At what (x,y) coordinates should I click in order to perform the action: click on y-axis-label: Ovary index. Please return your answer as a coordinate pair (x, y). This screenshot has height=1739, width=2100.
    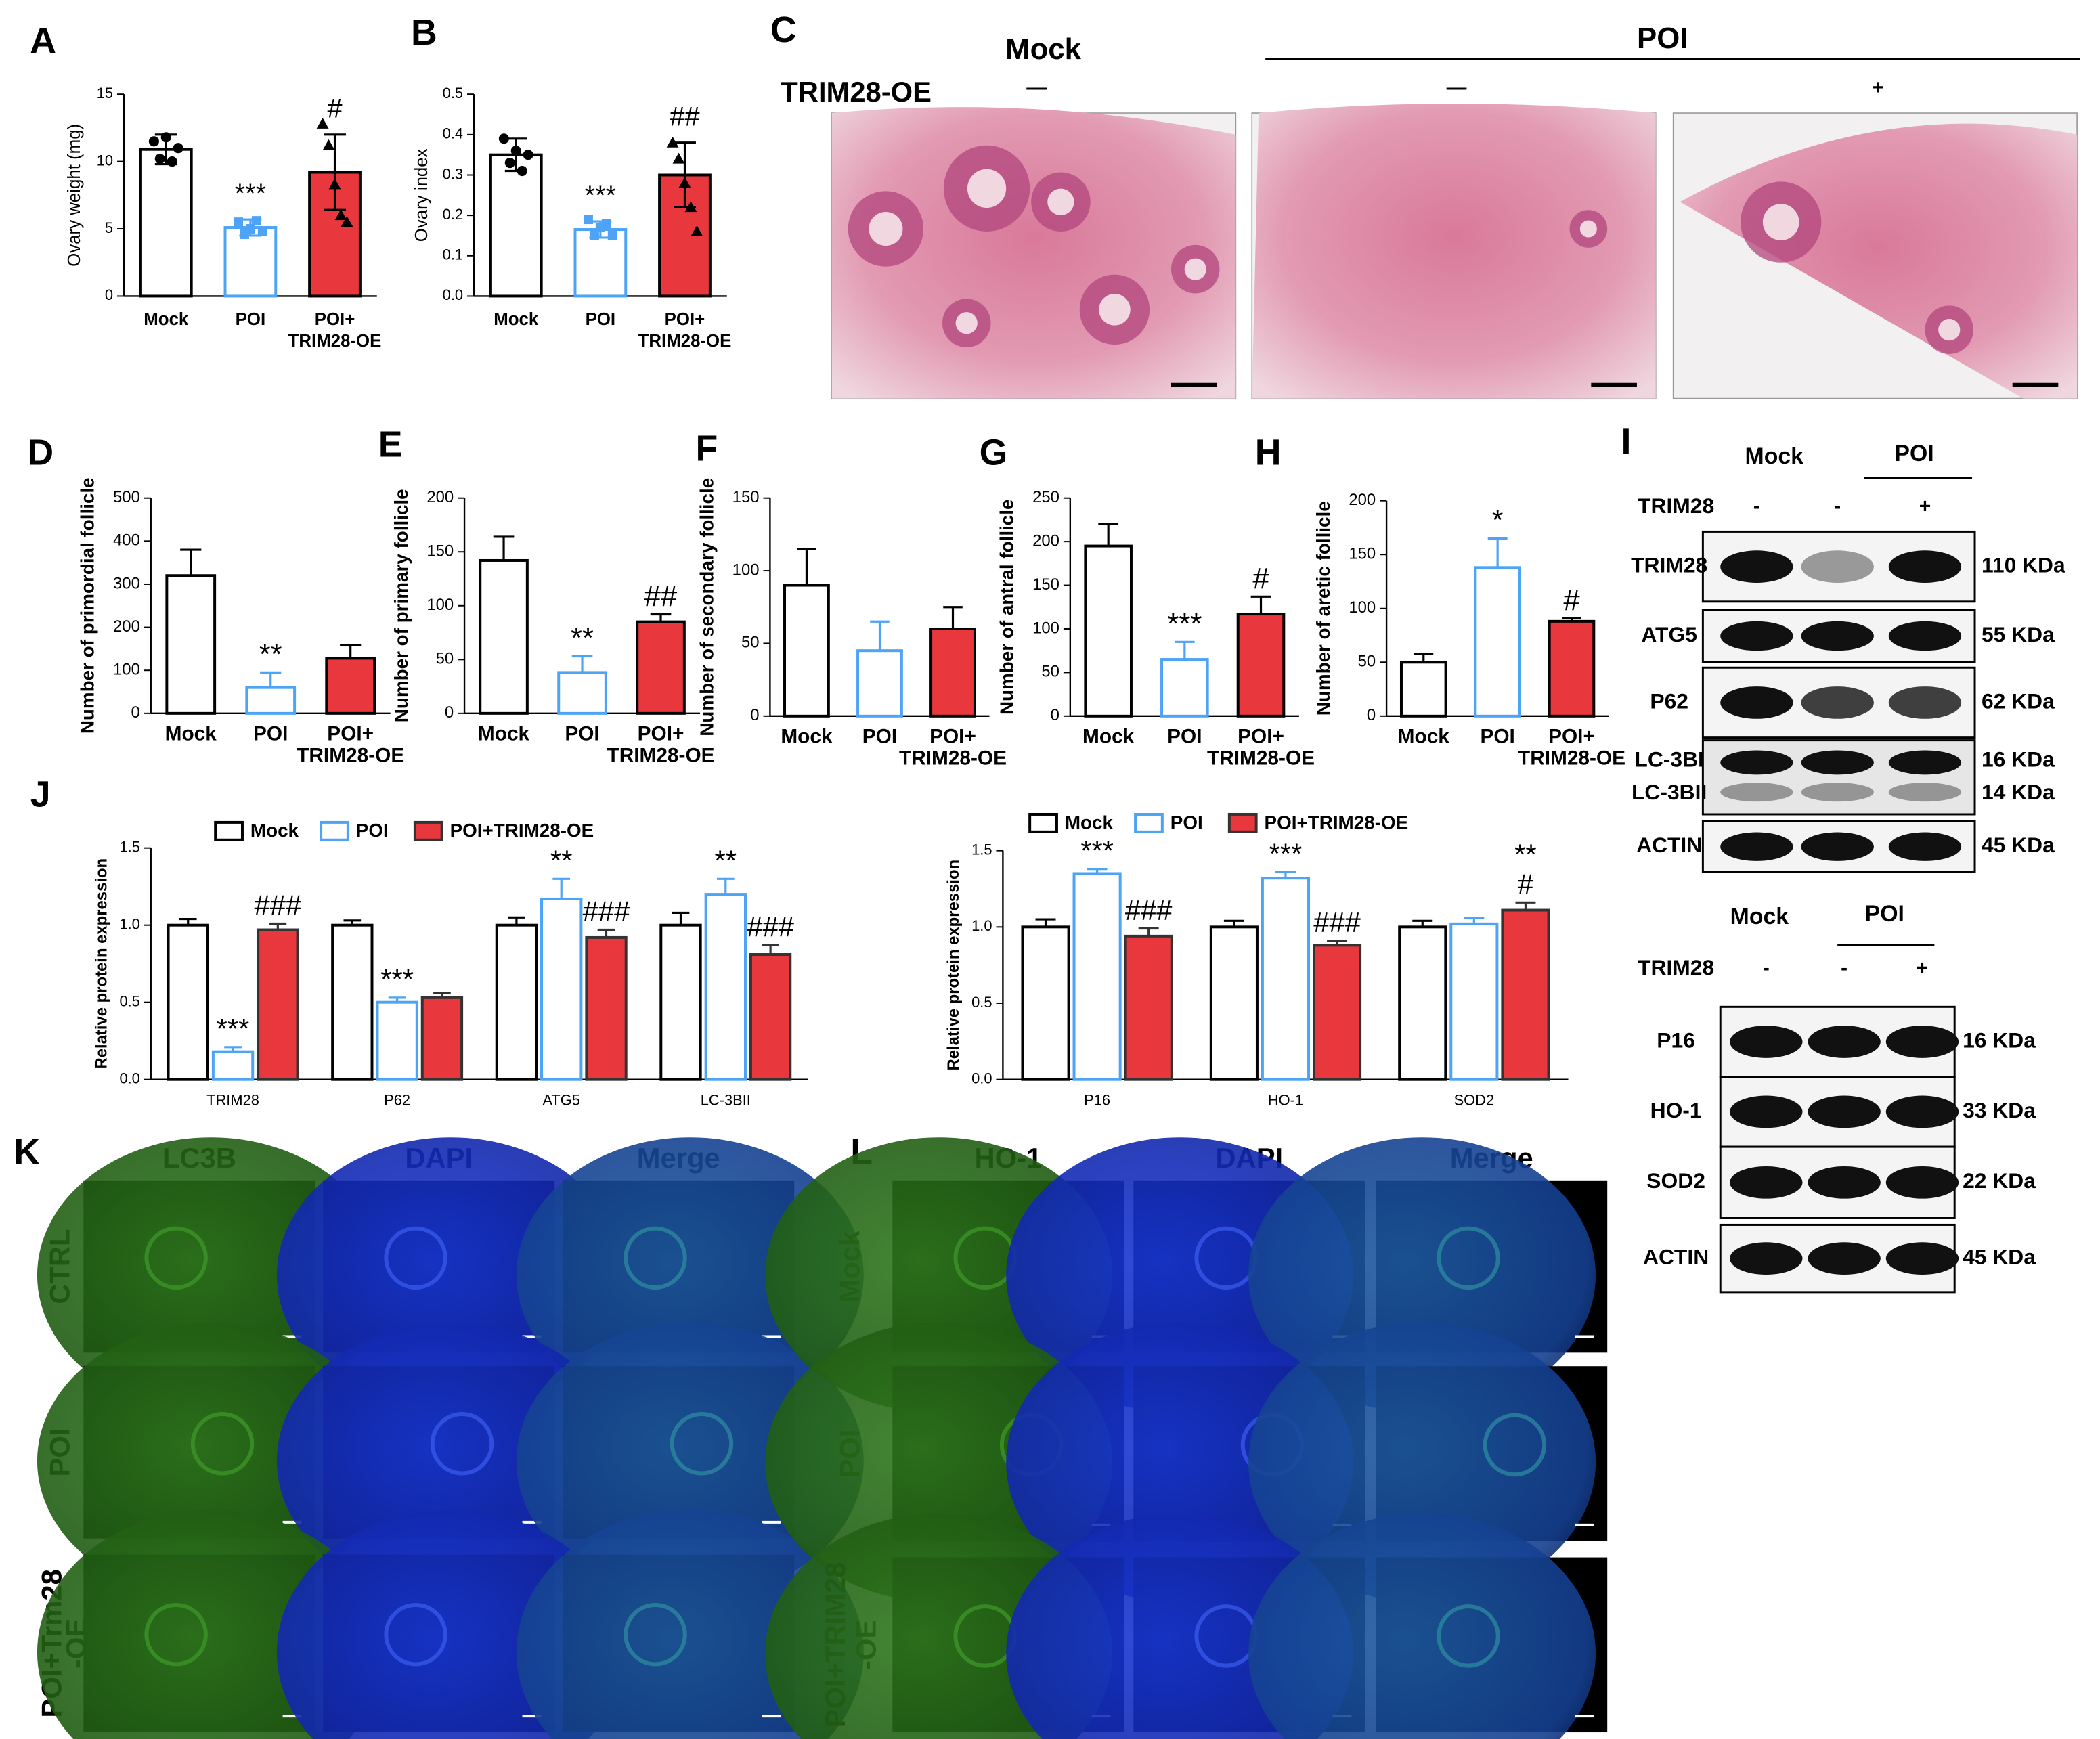
    Looking at the image, I should click on (421, 195).